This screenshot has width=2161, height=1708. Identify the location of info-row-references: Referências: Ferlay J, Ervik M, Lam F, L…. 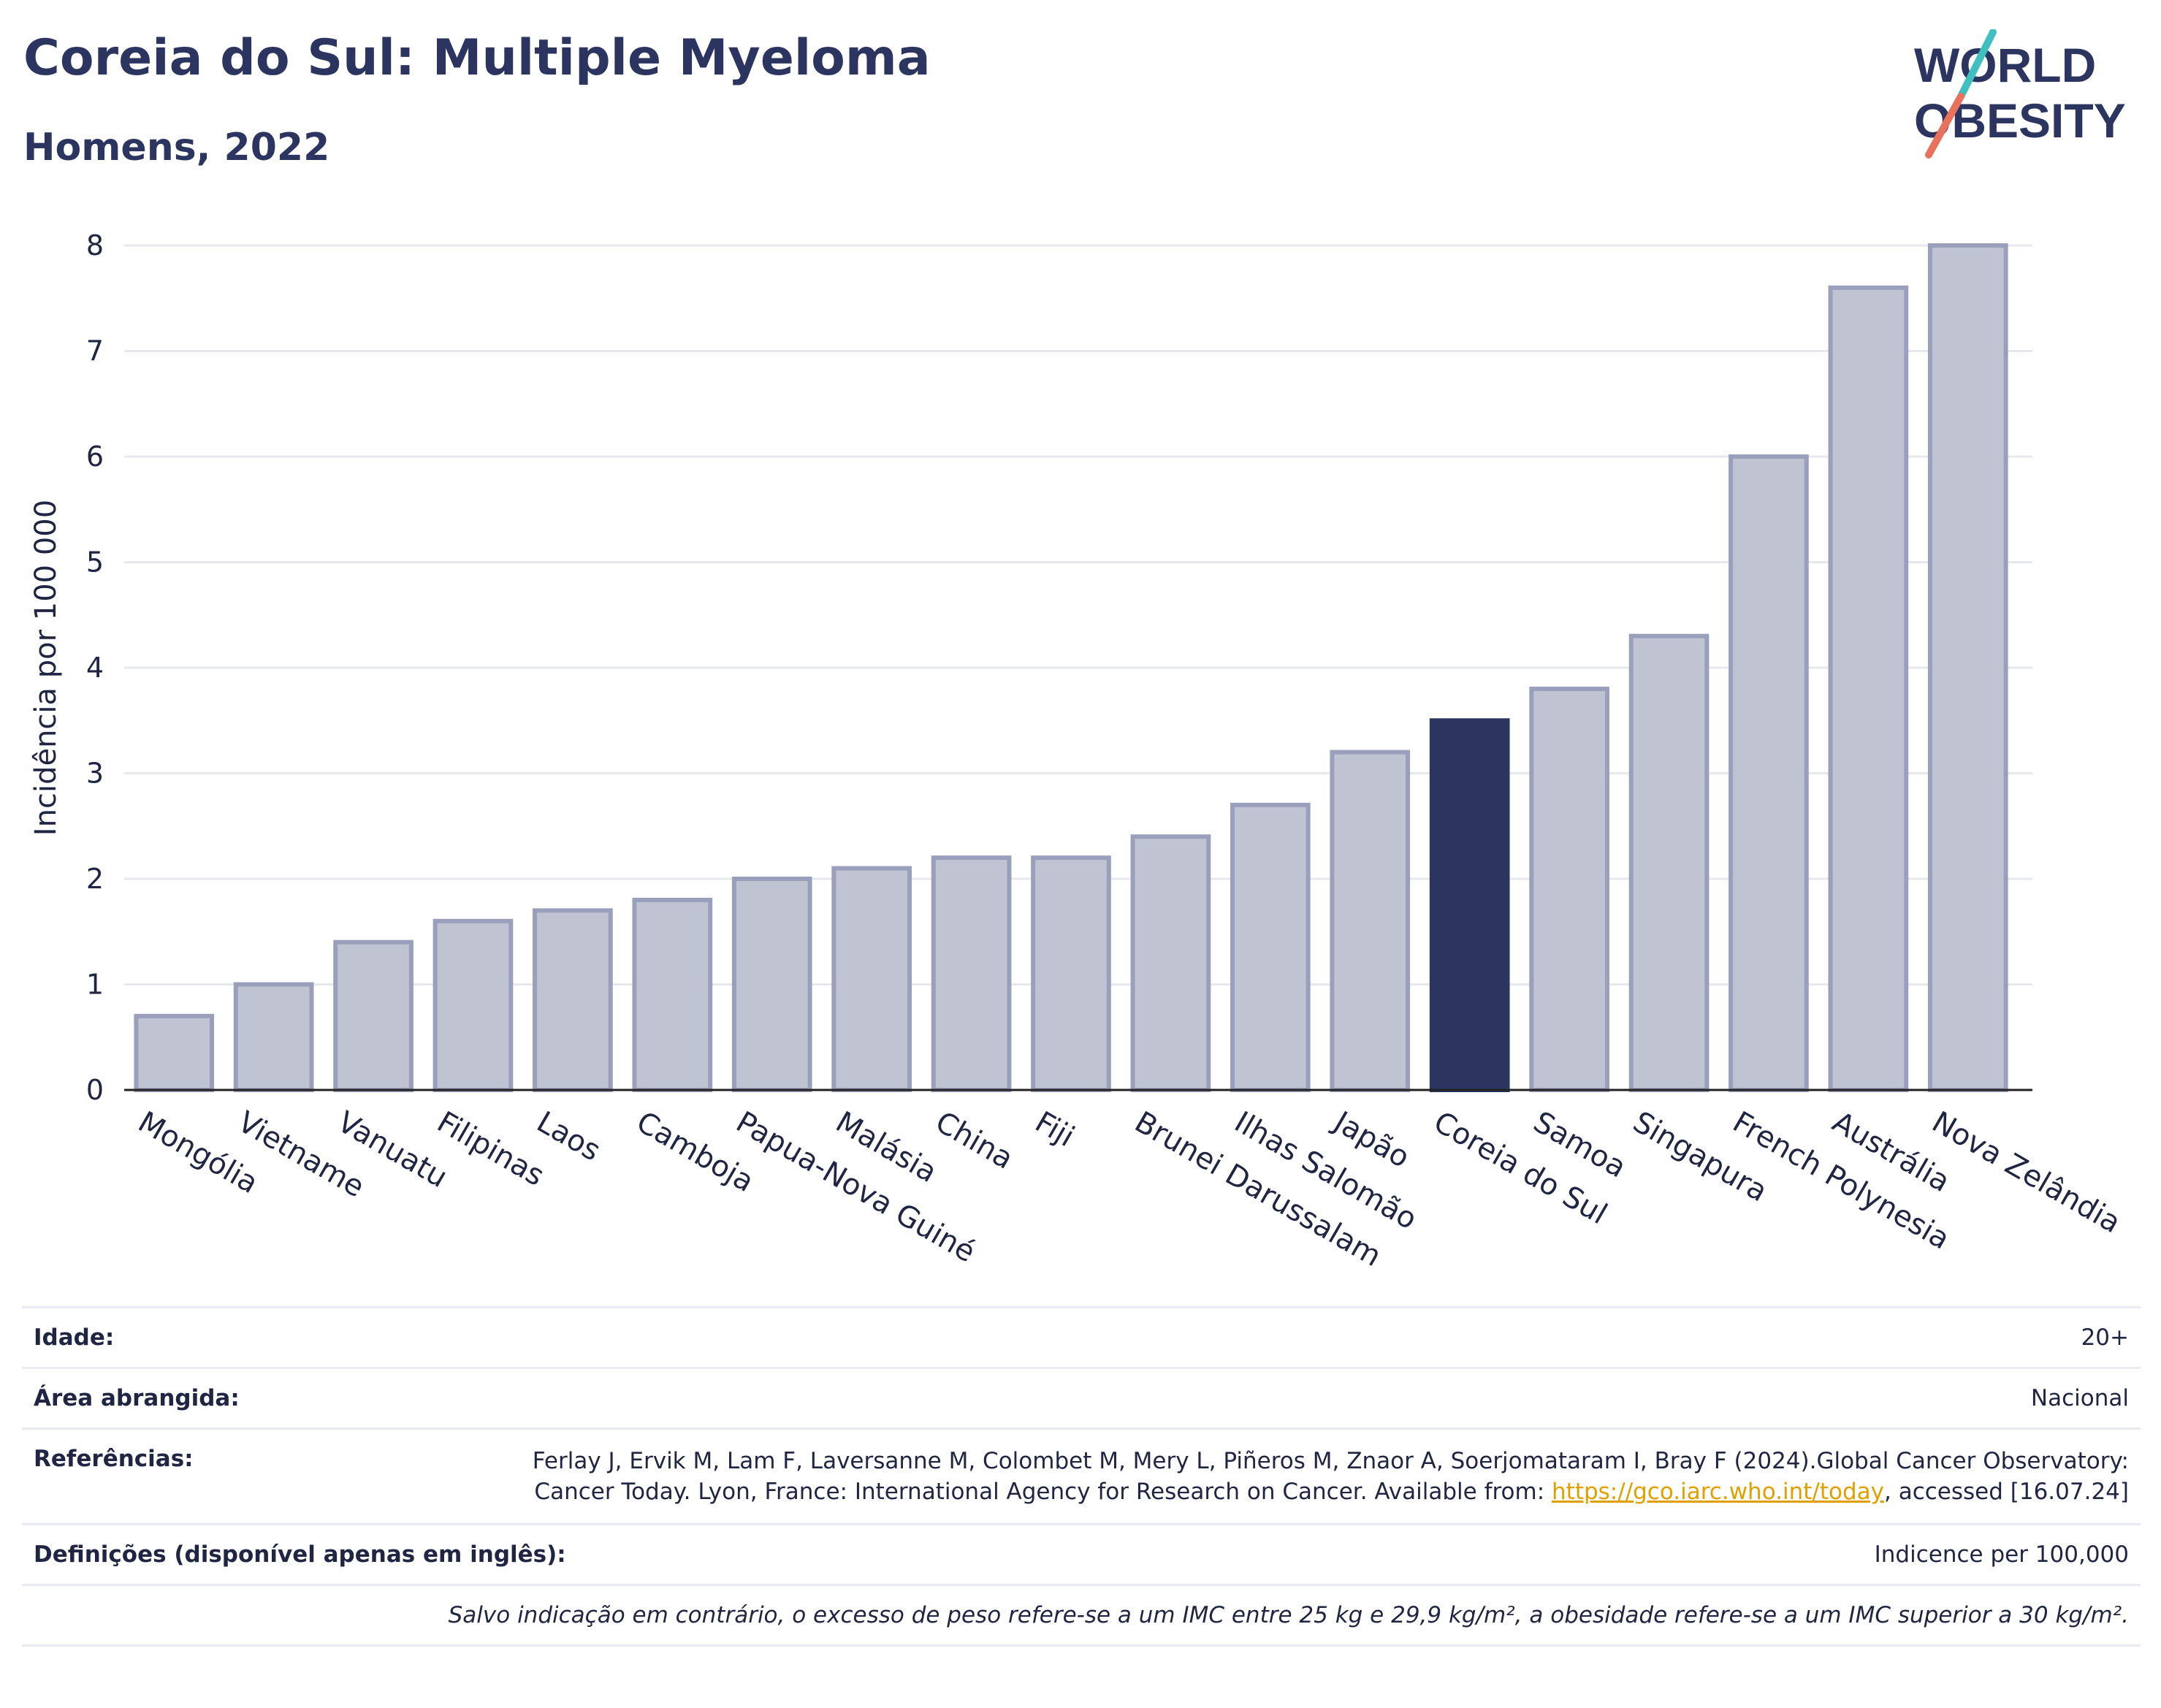
(1081, 1475).